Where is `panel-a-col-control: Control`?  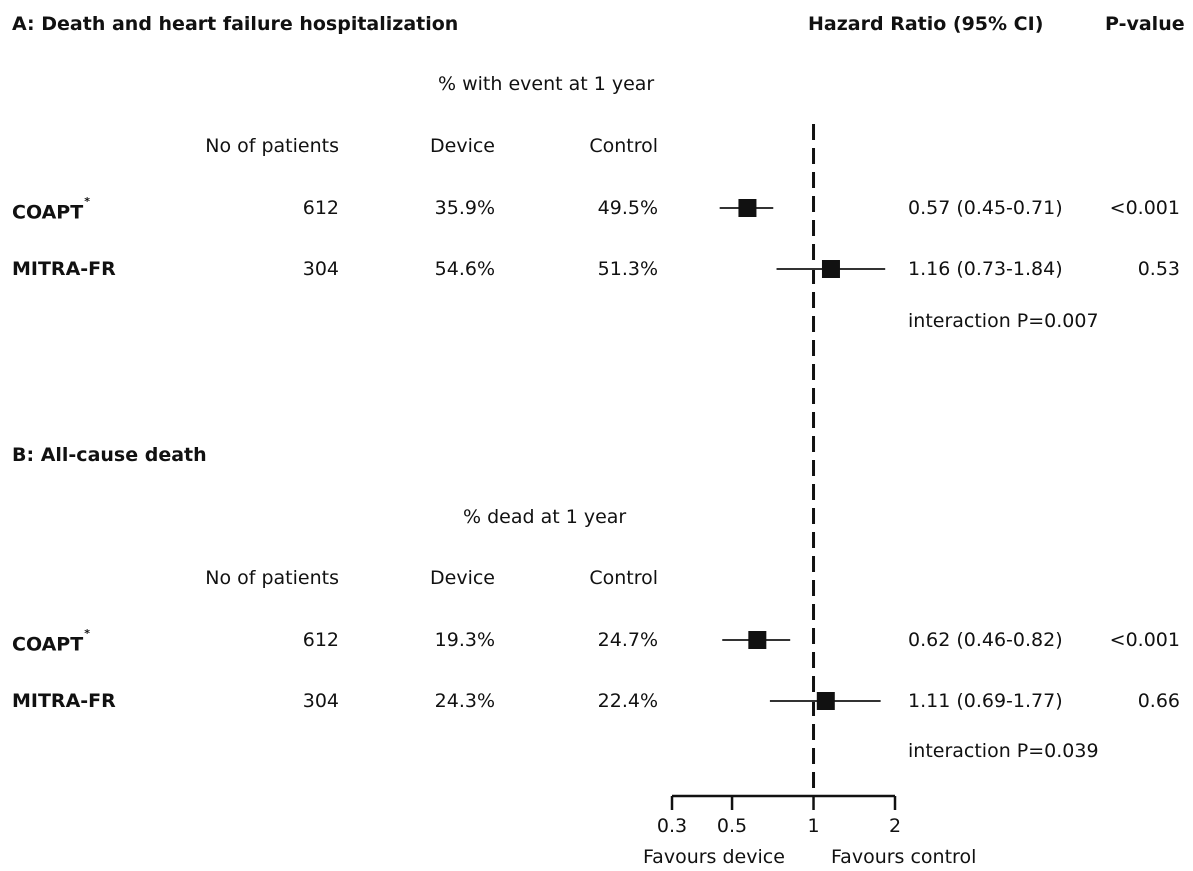 panel-a-col-control: Control is located at coordinates (623, 146).